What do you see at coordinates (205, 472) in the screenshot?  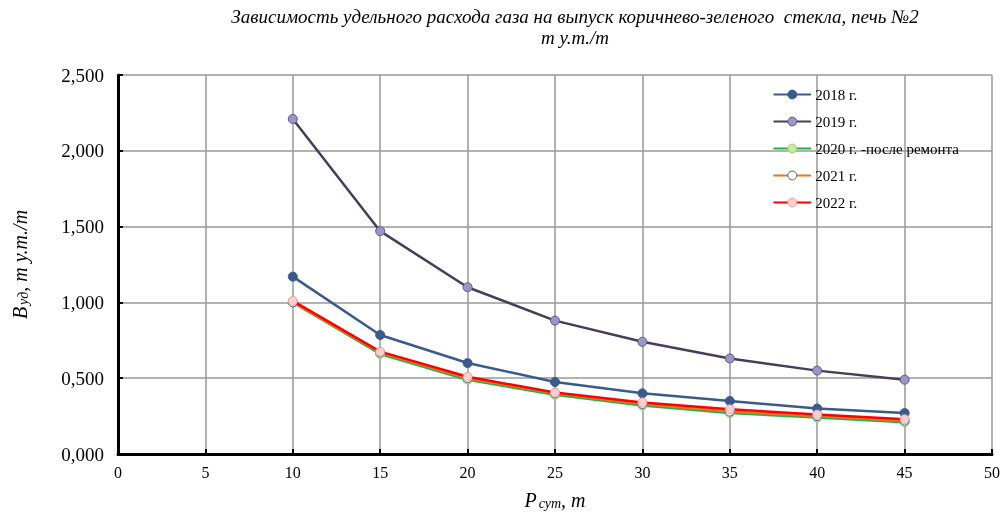 I see `x-tick-label: 5` at bounding box center [205, 472].